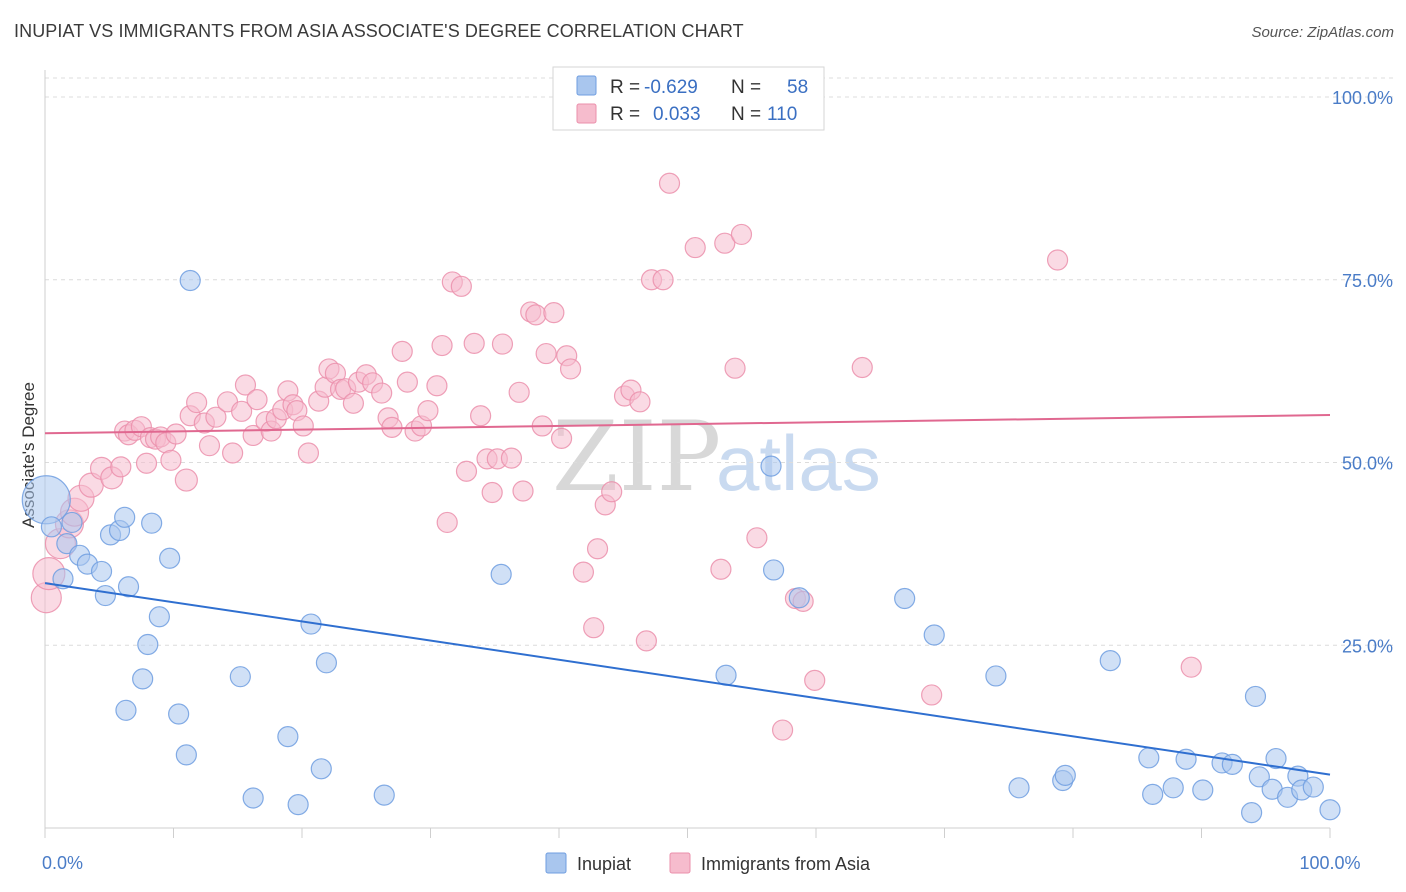 This screenshot has height=892, width=1406. I want to click on y-tick-label-50: 50.0%, so click(1367, 464).